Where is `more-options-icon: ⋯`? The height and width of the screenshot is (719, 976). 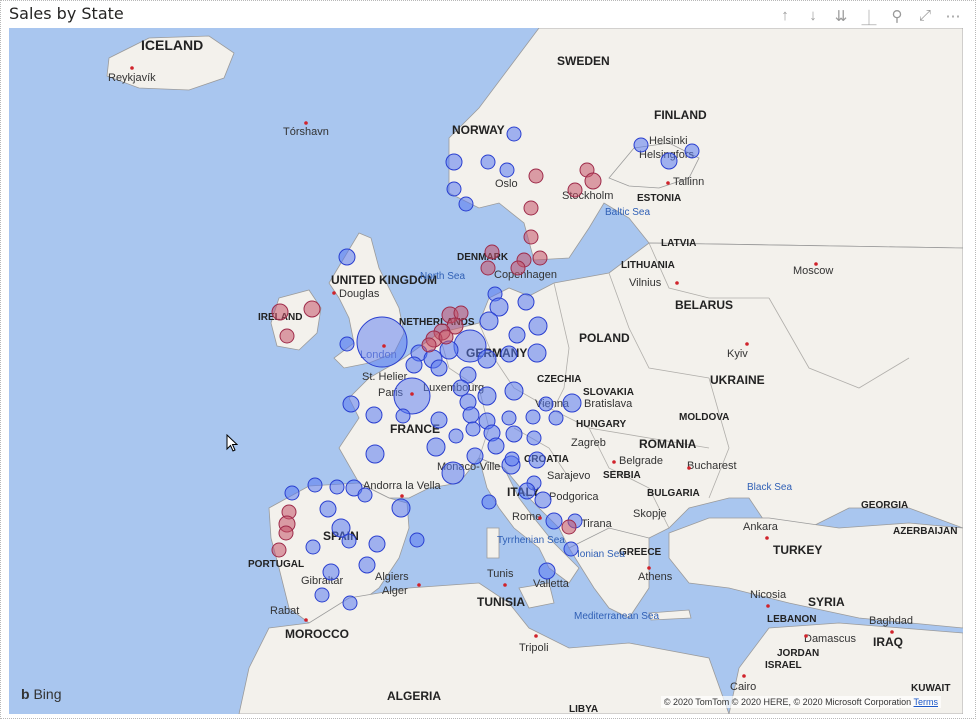 more-options-icon: ⋯ is located at coordinates (953, 16).